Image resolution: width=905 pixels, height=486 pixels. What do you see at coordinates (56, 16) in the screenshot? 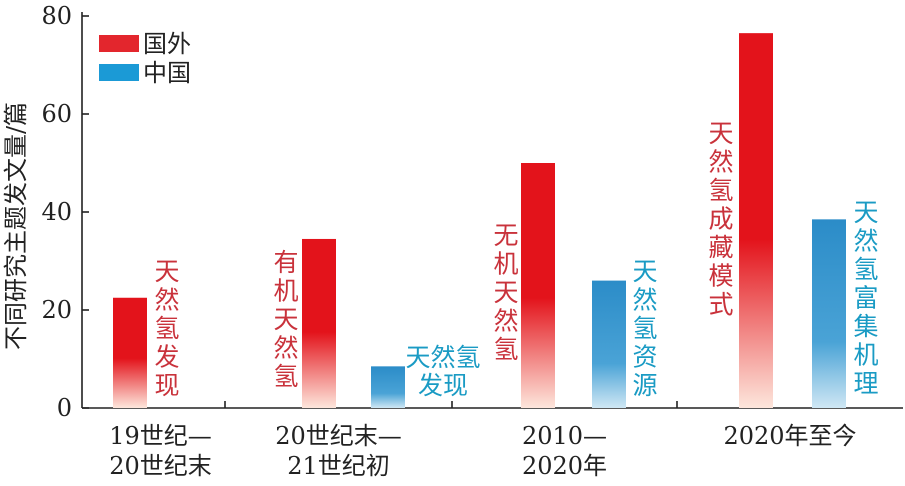
I see `y-tick-label: 80` at bounding box center [56, 16].